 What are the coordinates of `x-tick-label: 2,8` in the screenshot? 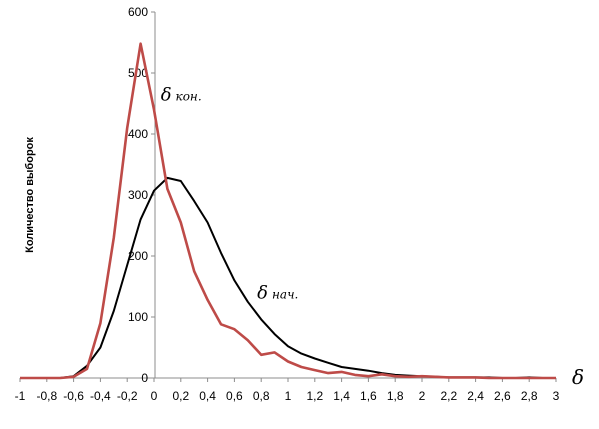 It's located at (529, 396).